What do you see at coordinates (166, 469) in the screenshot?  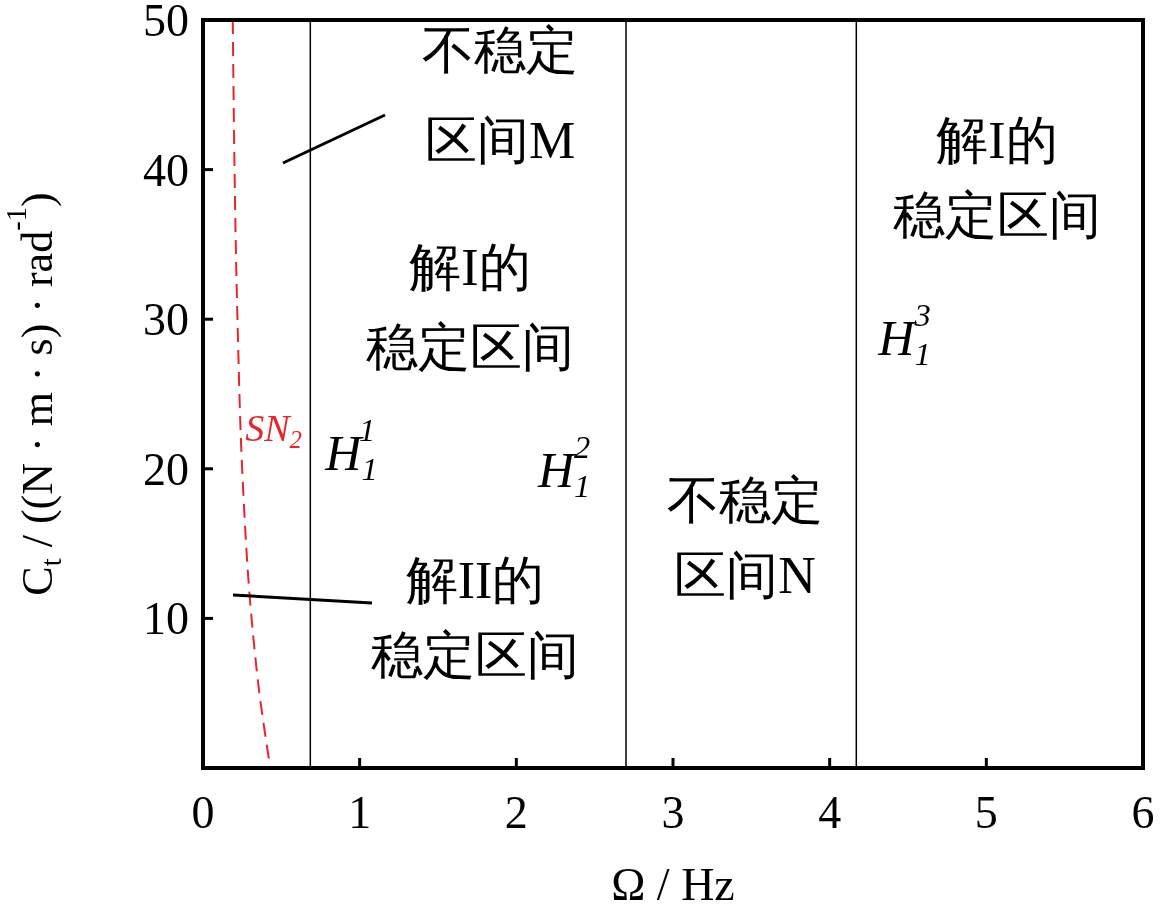 I see `y-tick-label: 20` at bounding box center [166, 469].